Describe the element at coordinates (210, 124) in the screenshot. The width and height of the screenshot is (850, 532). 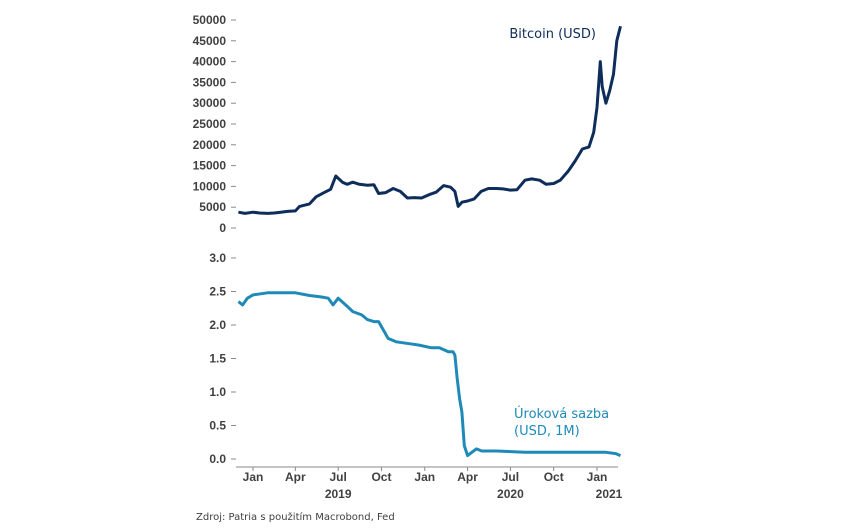
I see `bitcoin-y-tick-label: 25000` at that location.